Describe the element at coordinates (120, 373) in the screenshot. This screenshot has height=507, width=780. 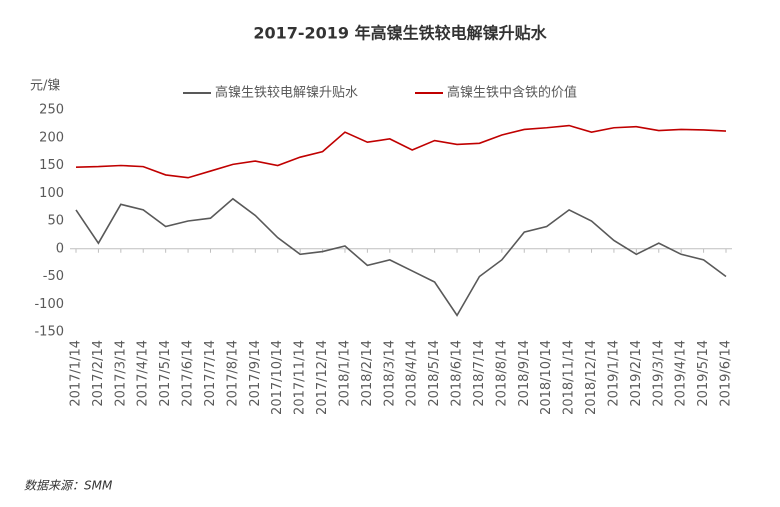
I see `x-tick-label: 2017/3/14` at that location.